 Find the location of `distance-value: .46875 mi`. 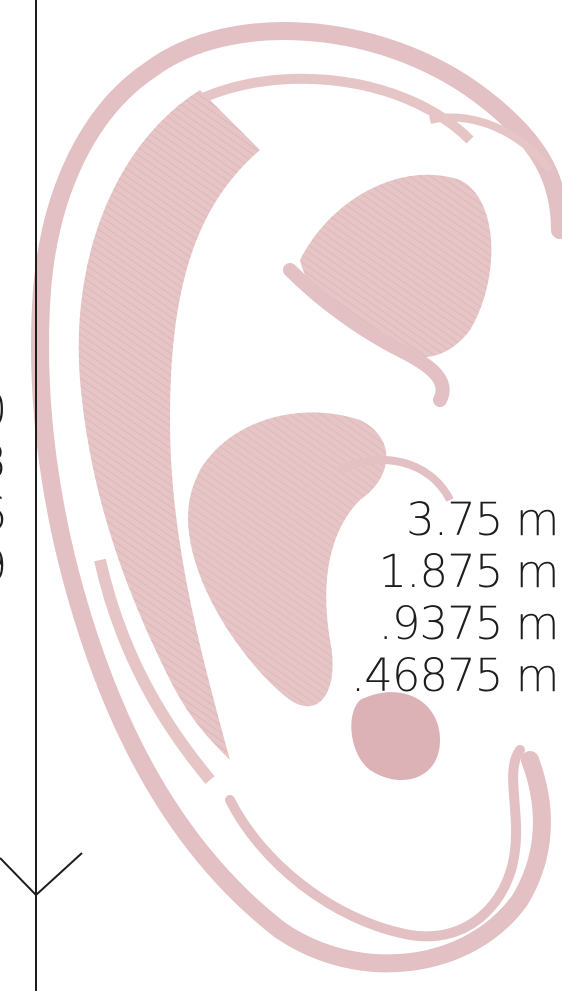

distance-value: .46875 mi is located at coordinates (456, 675).